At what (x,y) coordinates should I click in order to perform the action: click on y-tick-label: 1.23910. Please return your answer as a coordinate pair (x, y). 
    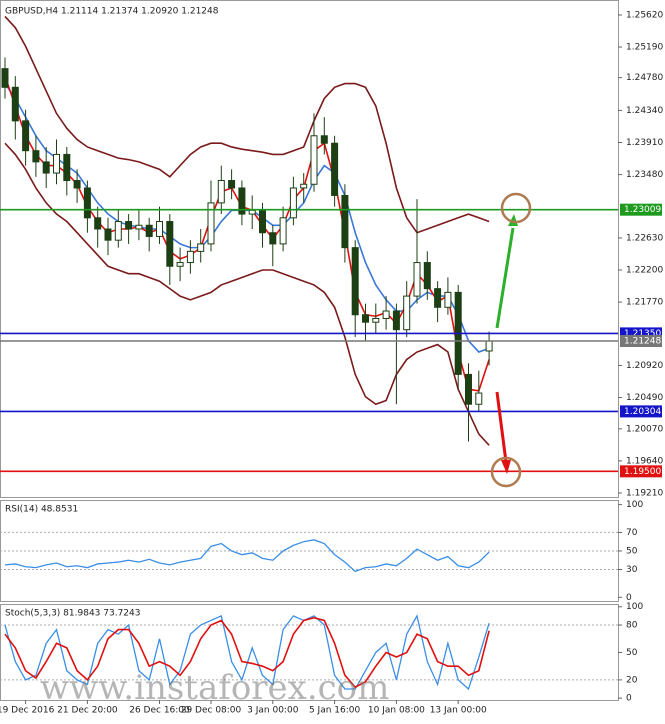
    Looking at the image, I should click on (644, 143).